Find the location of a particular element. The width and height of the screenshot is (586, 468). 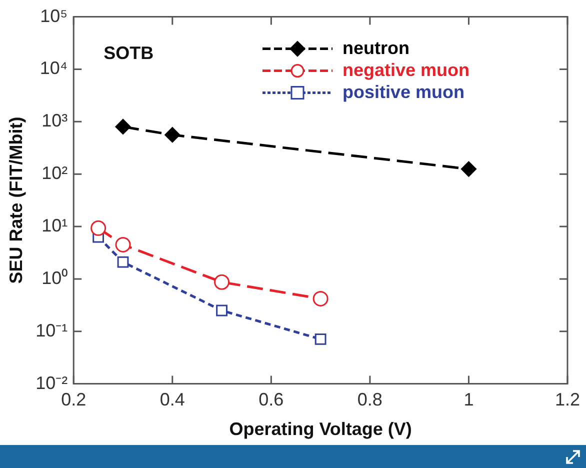

y-tick-label: 10⁵ is located at coordinates (54, 16).